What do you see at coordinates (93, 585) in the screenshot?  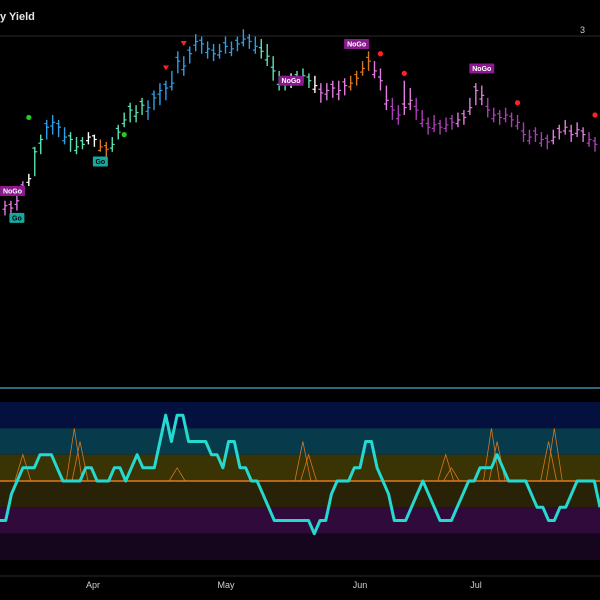 I see `x-tick-label: Apr` at bounding box center [93, 585].